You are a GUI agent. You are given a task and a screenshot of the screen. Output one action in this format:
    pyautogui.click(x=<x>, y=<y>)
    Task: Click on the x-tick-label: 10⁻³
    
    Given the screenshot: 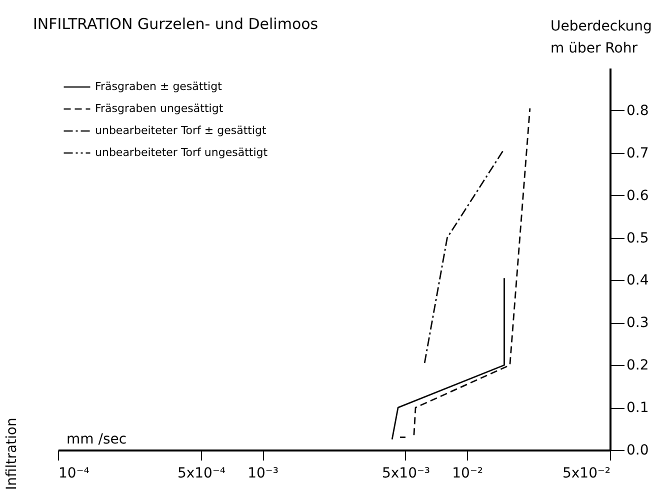 What is the action you would take?
    pyautogui.click(x=263, y=474)
    